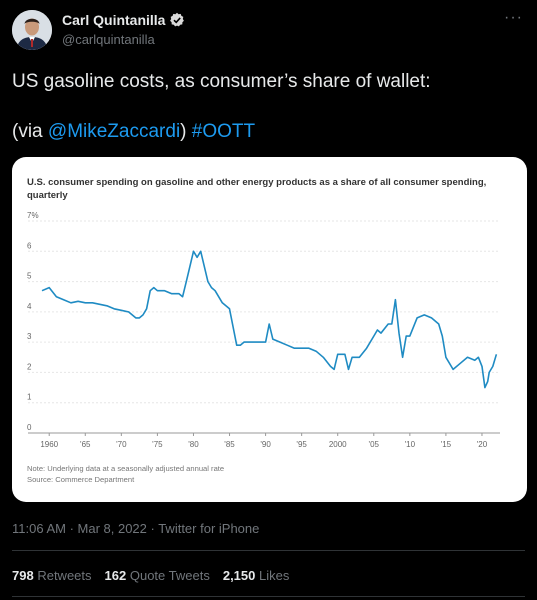 Image resolution: width=537 pixels, height=600 pixels. What do you see at coordinates (114, 20) in the screenshot?
I see `author-name: Carl Quintanilla` at bounding box center [114, 20].